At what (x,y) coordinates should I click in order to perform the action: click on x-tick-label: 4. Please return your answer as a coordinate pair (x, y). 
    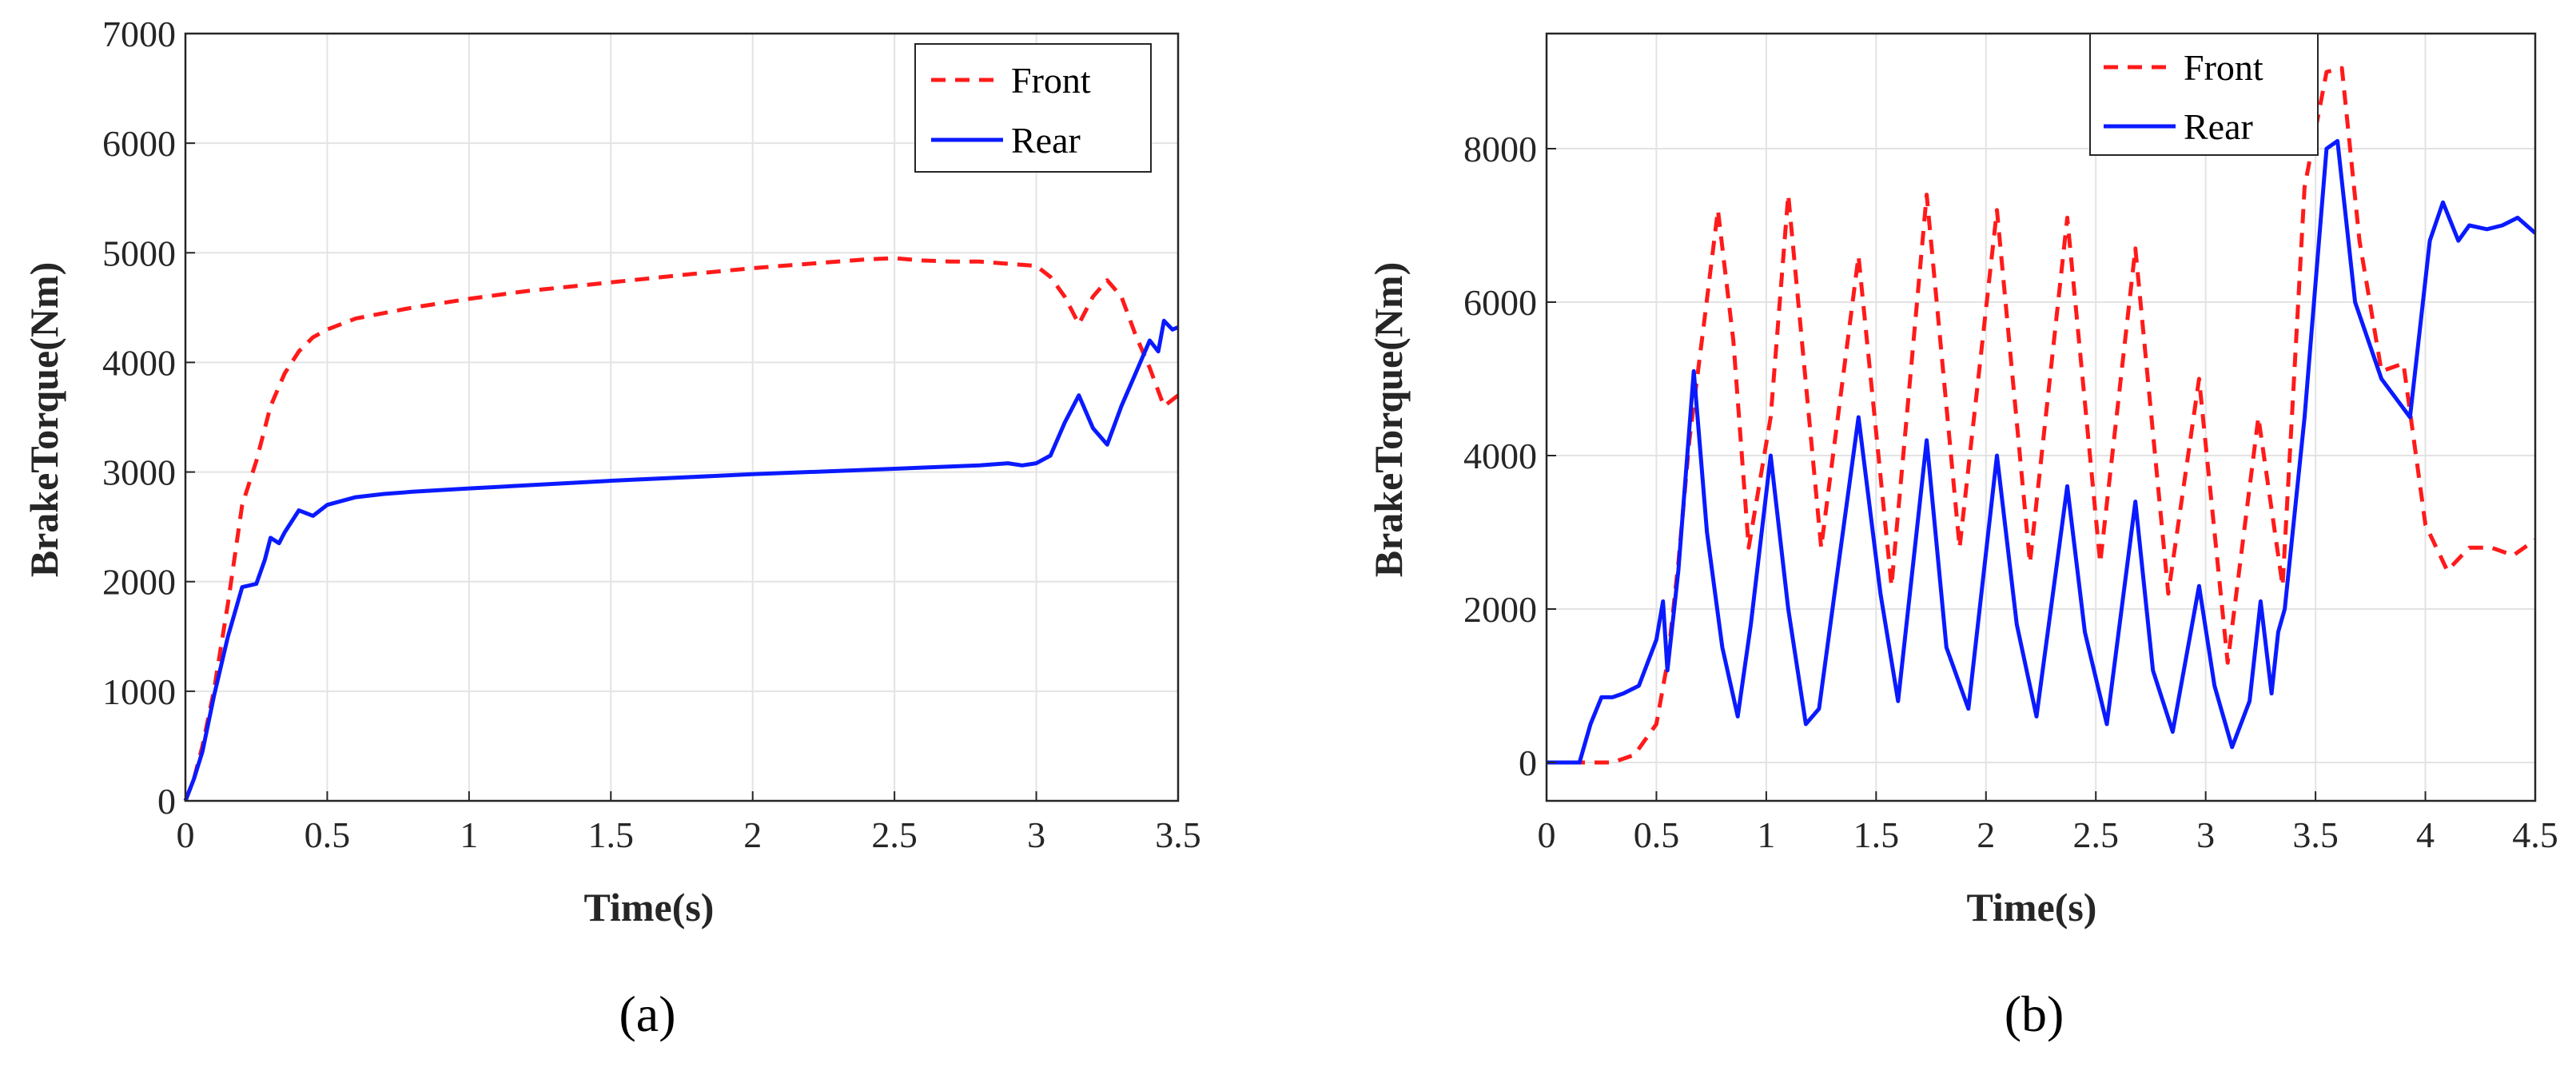
    Looking at the image, I should click on (2425, 834).